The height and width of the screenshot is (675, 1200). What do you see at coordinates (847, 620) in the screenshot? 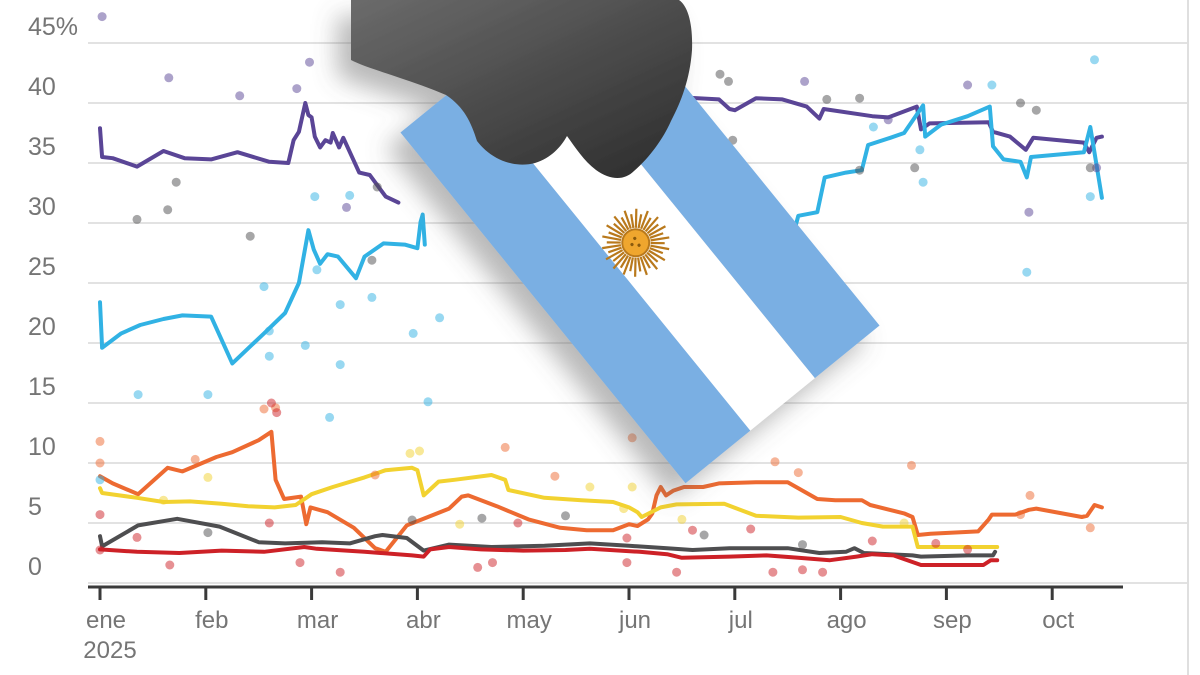
I see `x-tick-label: ago` at bounding box center [847, 620].